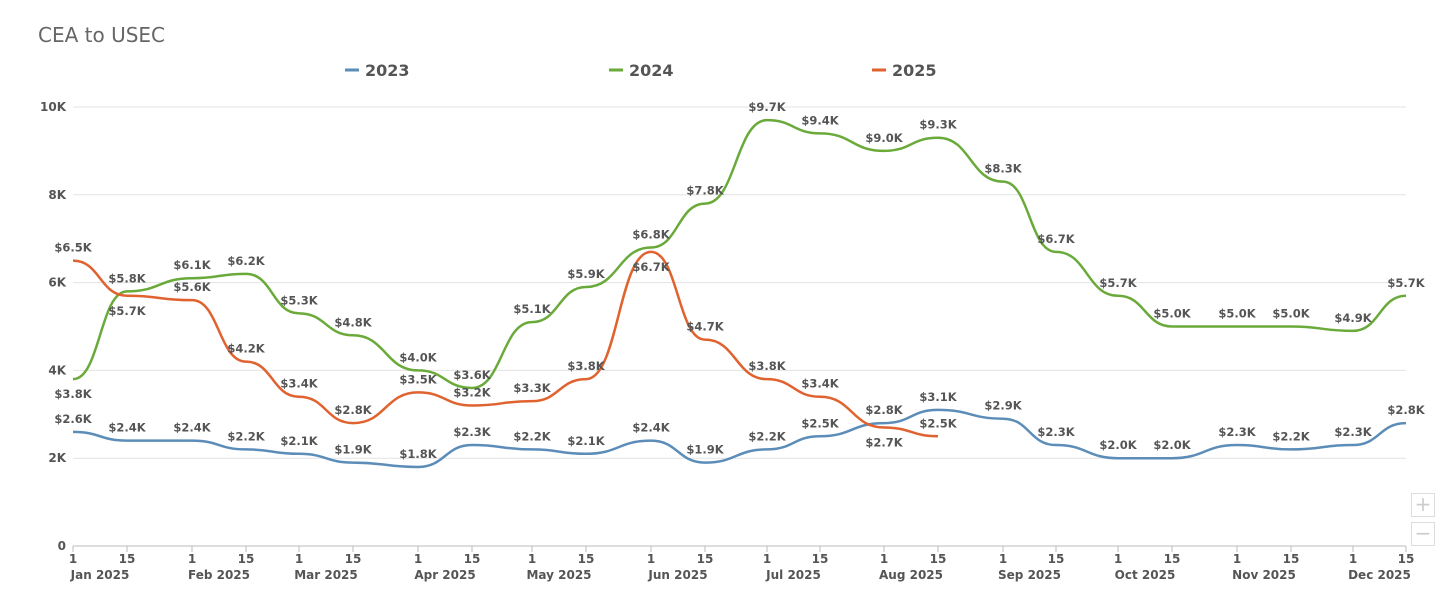 This screenshot has height=595, width=1440. Describe the element at coordinates (219, 575) in the screenshot. I see `x-month-label: Feb 2025` at that location.